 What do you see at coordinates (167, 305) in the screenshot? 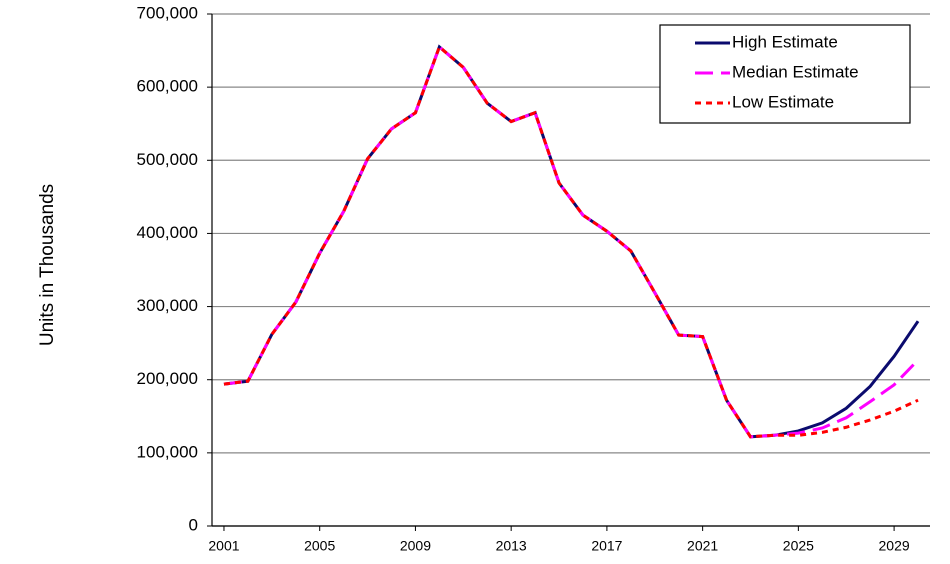
I see `y-tick-label: 300,000` at bounding box center [167, 305].